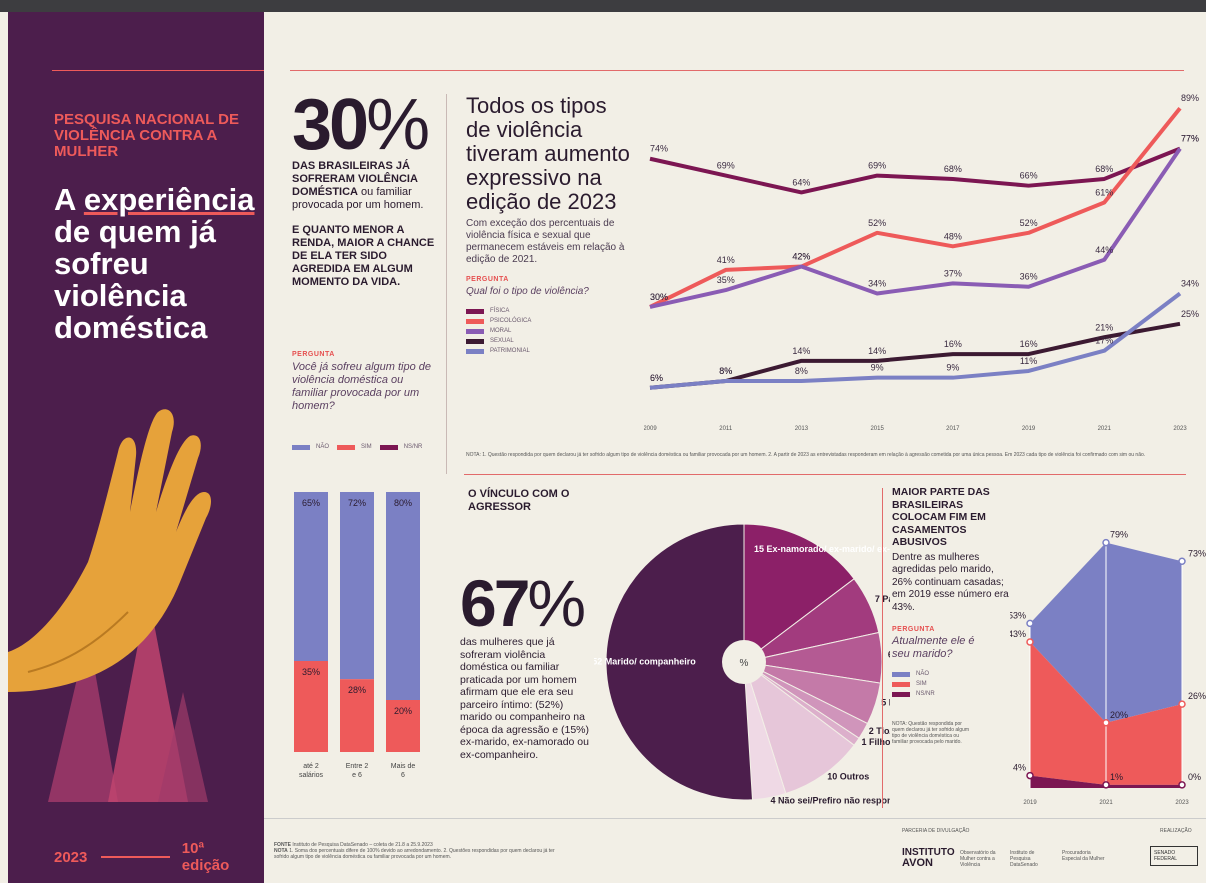 Image resolution: width=1206 pixels, height=883 pixels. Describe the element at coordinates (801, 257) in the screenshot. I see `point-label-moral-2: 42%` at that location.